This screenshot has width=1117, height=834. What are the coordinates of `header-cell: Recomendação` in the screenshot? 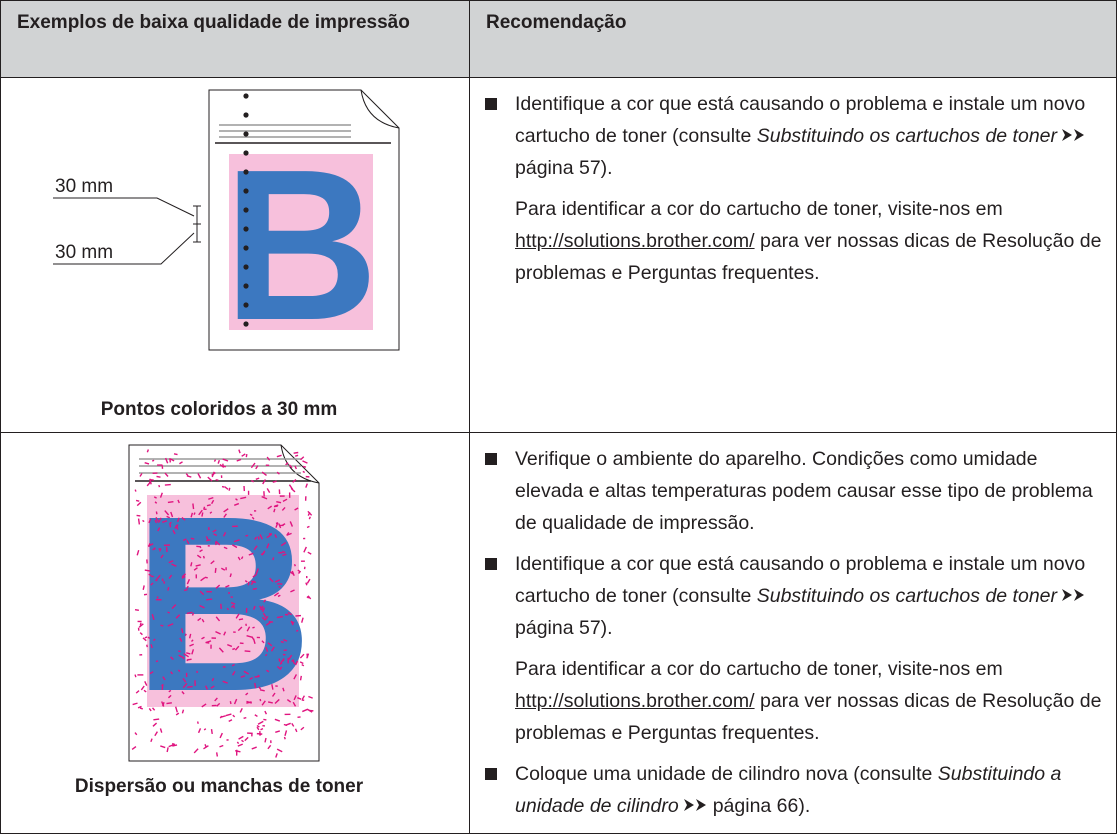 It's located at (793, 39).